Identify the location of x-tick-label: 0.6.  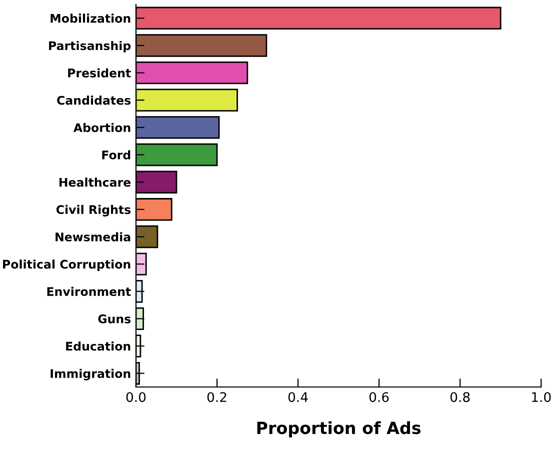
(379, 397).